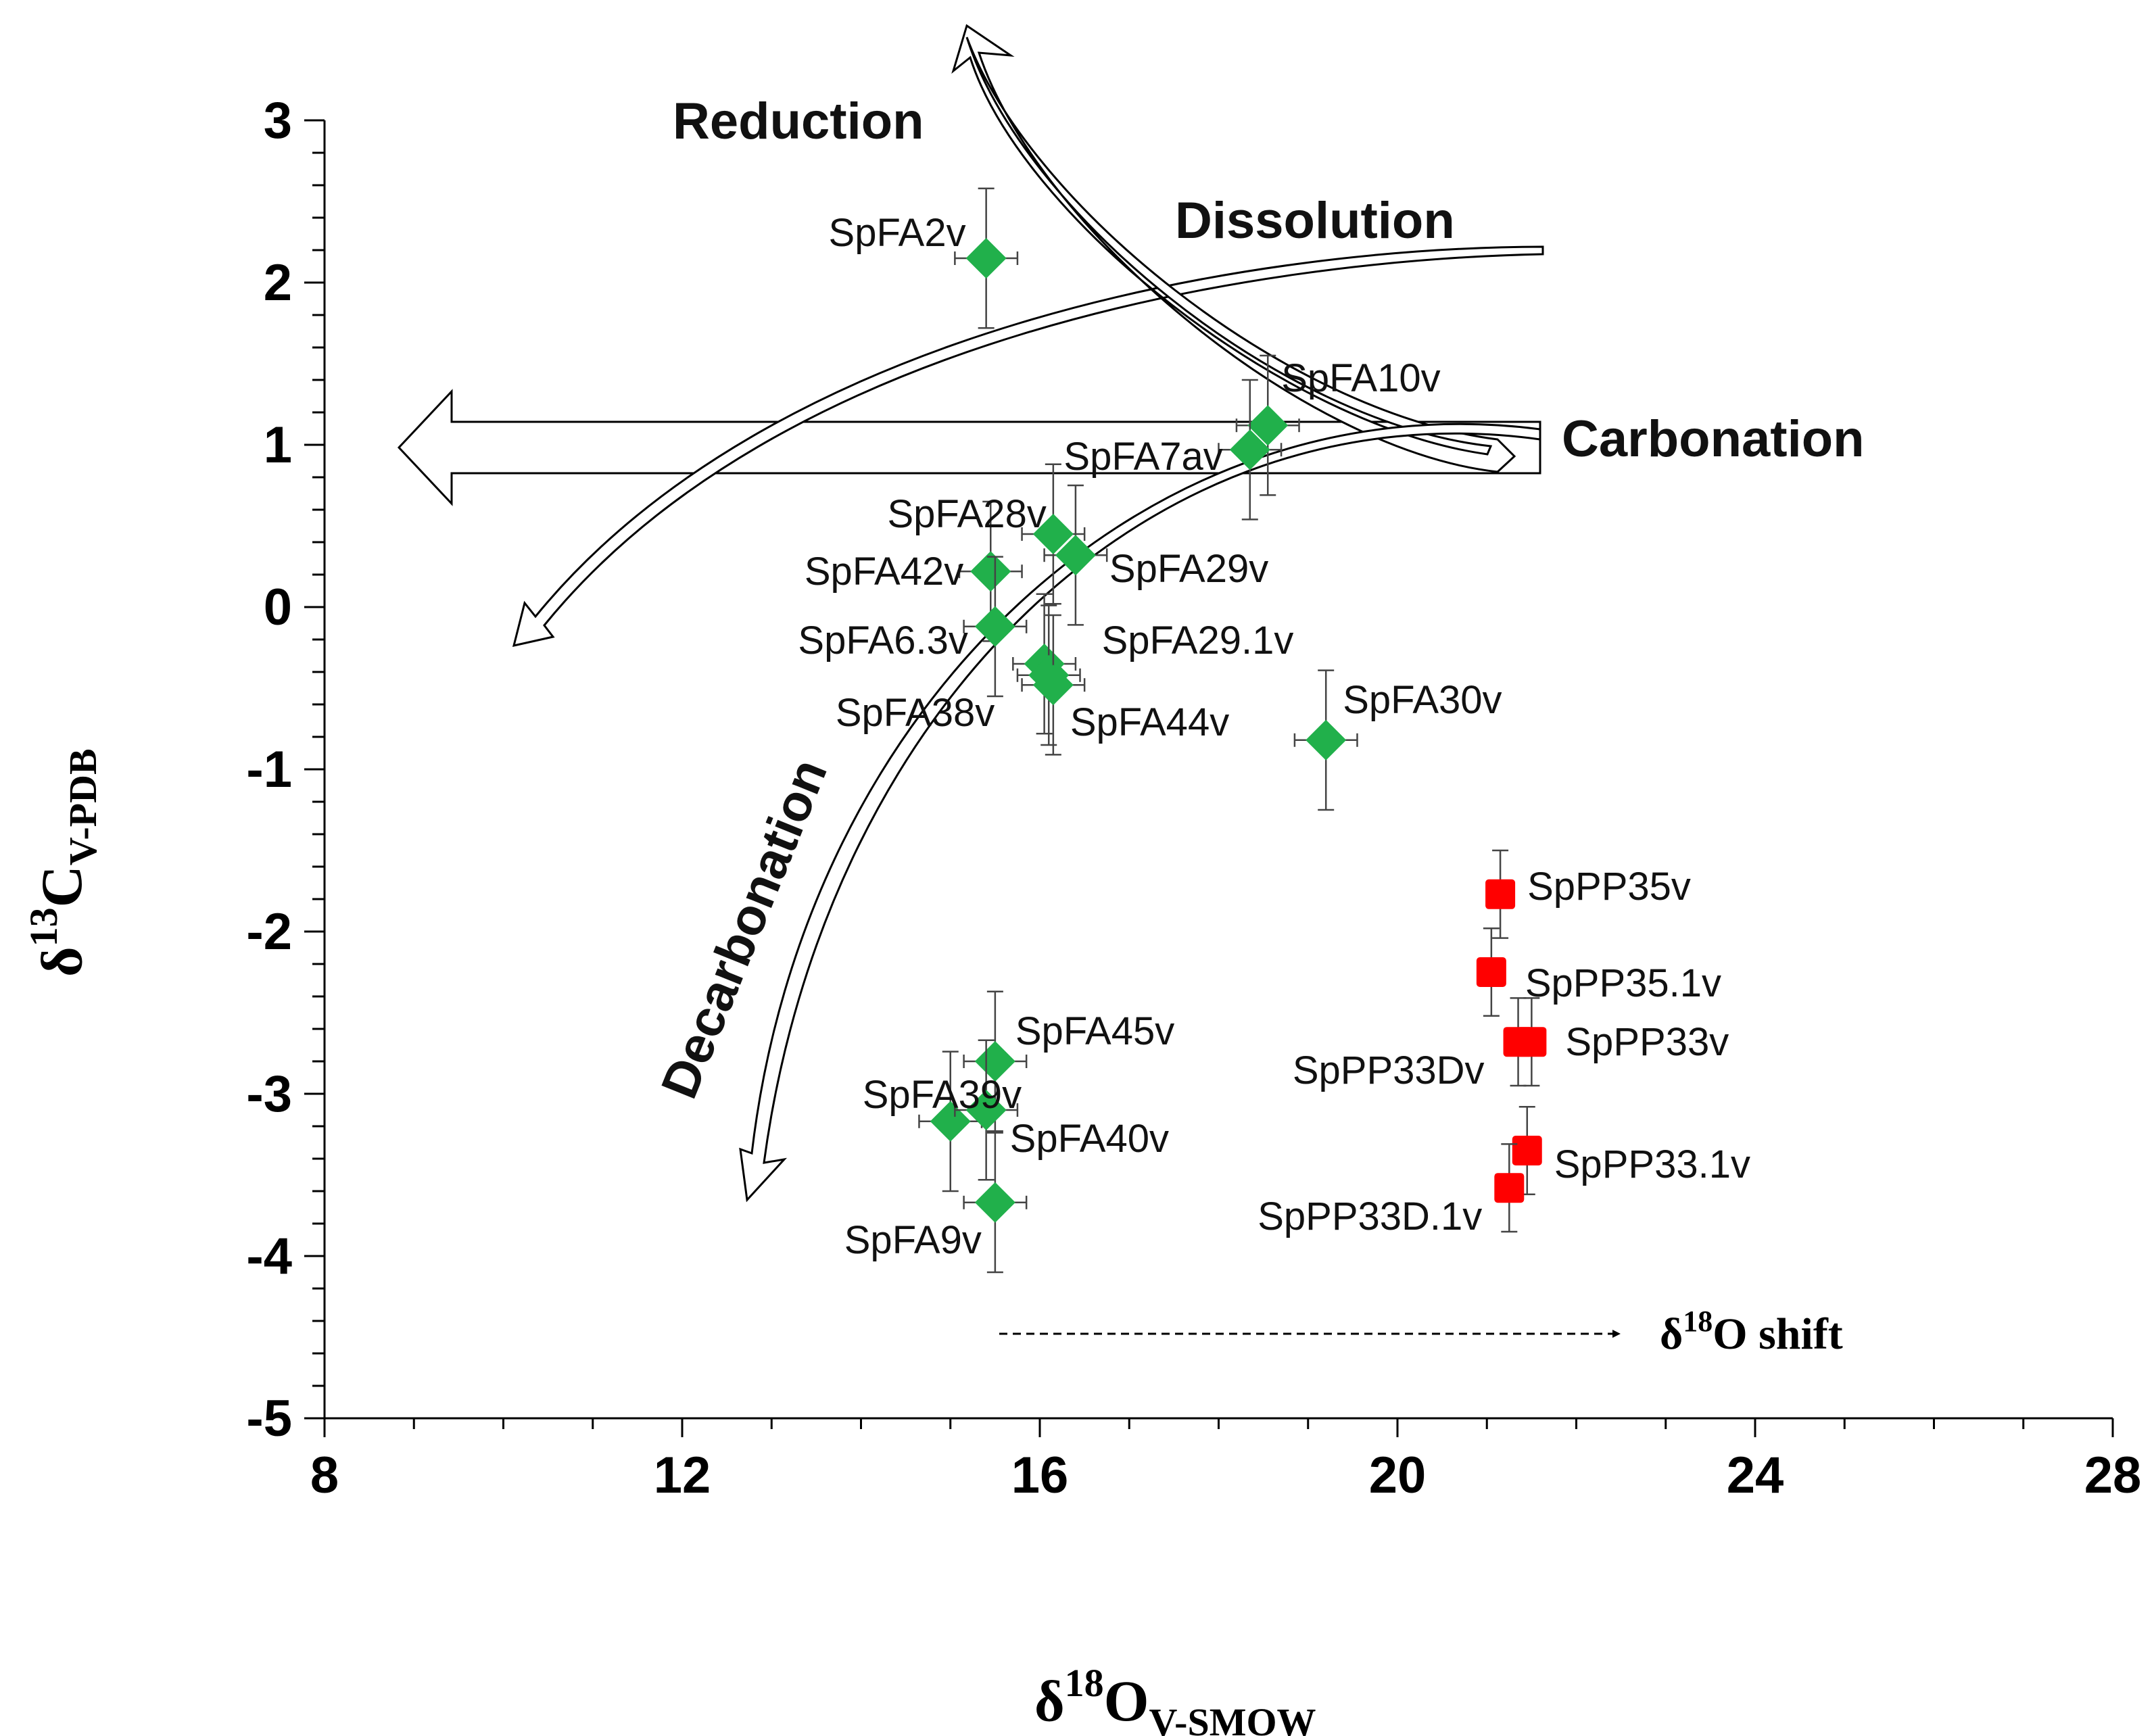 The height and width of the screenshot is (1736, 2154). I want to click on dissolution-label: Dissolution, so click(1315, 220).